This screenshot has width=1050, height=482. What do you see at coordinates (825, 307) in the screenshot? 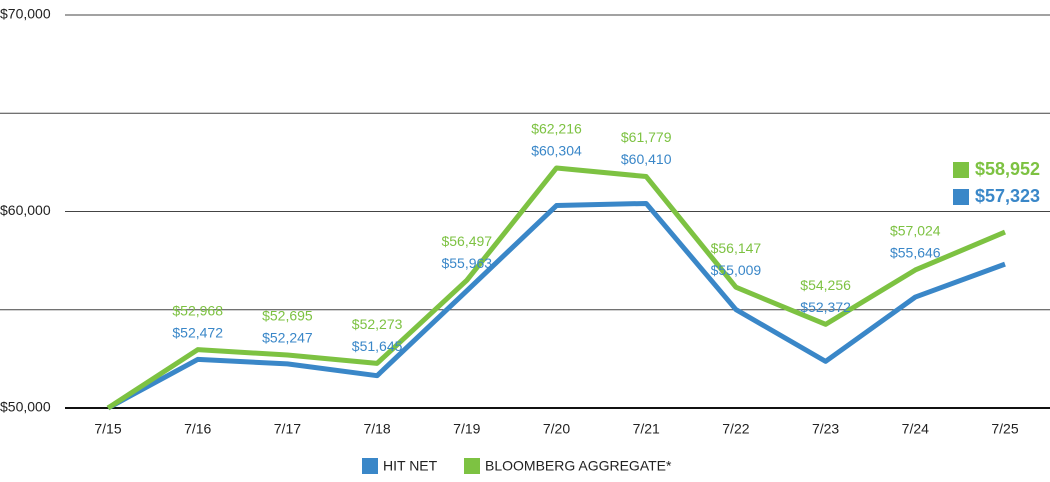
I see `value-label: $52,372` at bounding box center [825, 307].